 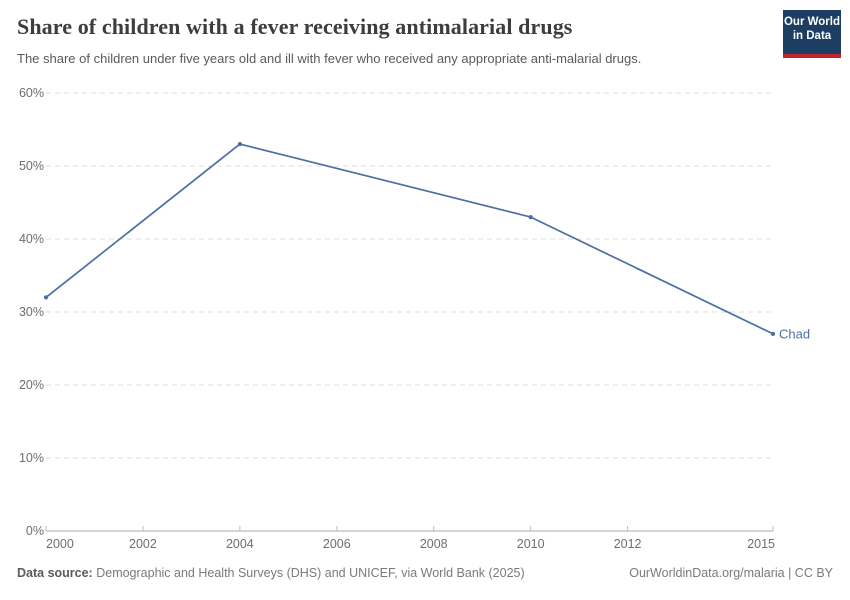 What do you see at coordinates (31, 93) in the screenshot?
I see `y-tick-label: 60%` at bounding box center [31, 93].